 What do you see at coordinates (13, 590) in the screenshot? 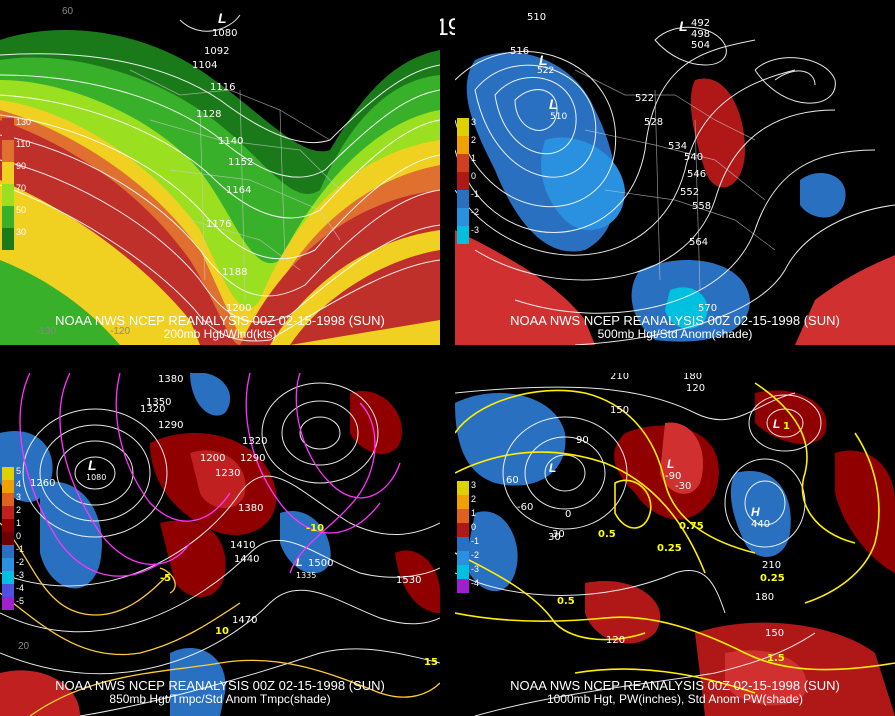
I see `legend-swatch: -4` at bounding box center [13, 590].